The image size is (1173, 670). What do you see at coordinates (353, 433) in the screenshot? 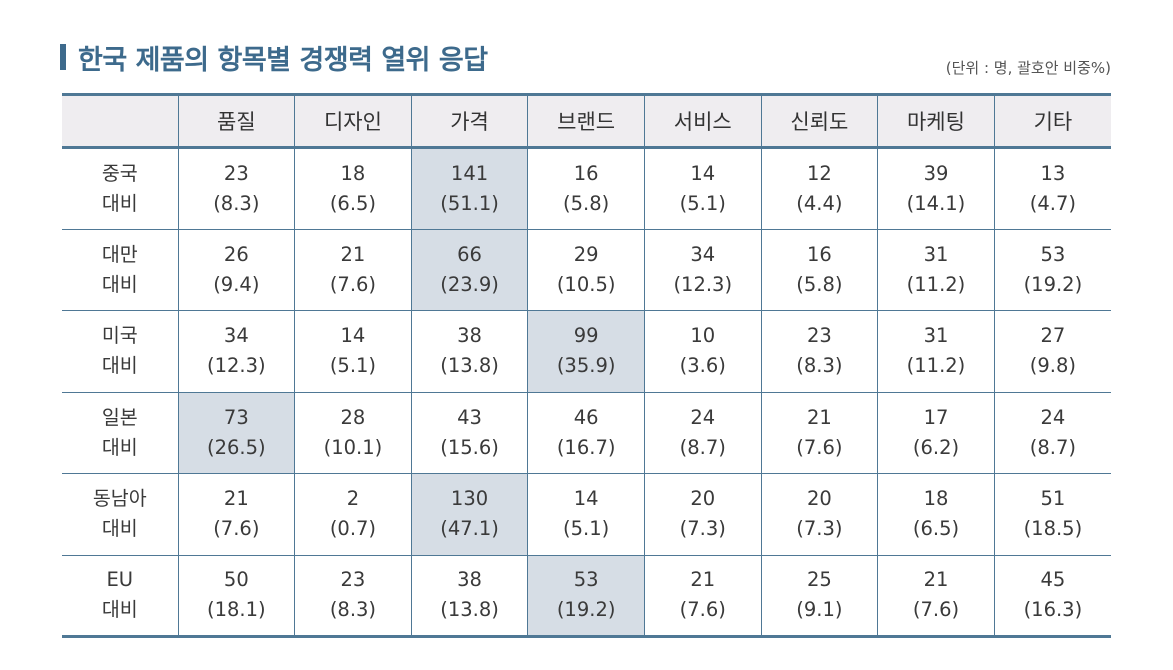
I see `cell-design: 28 (10.1)` at bounding box center [353, 433].